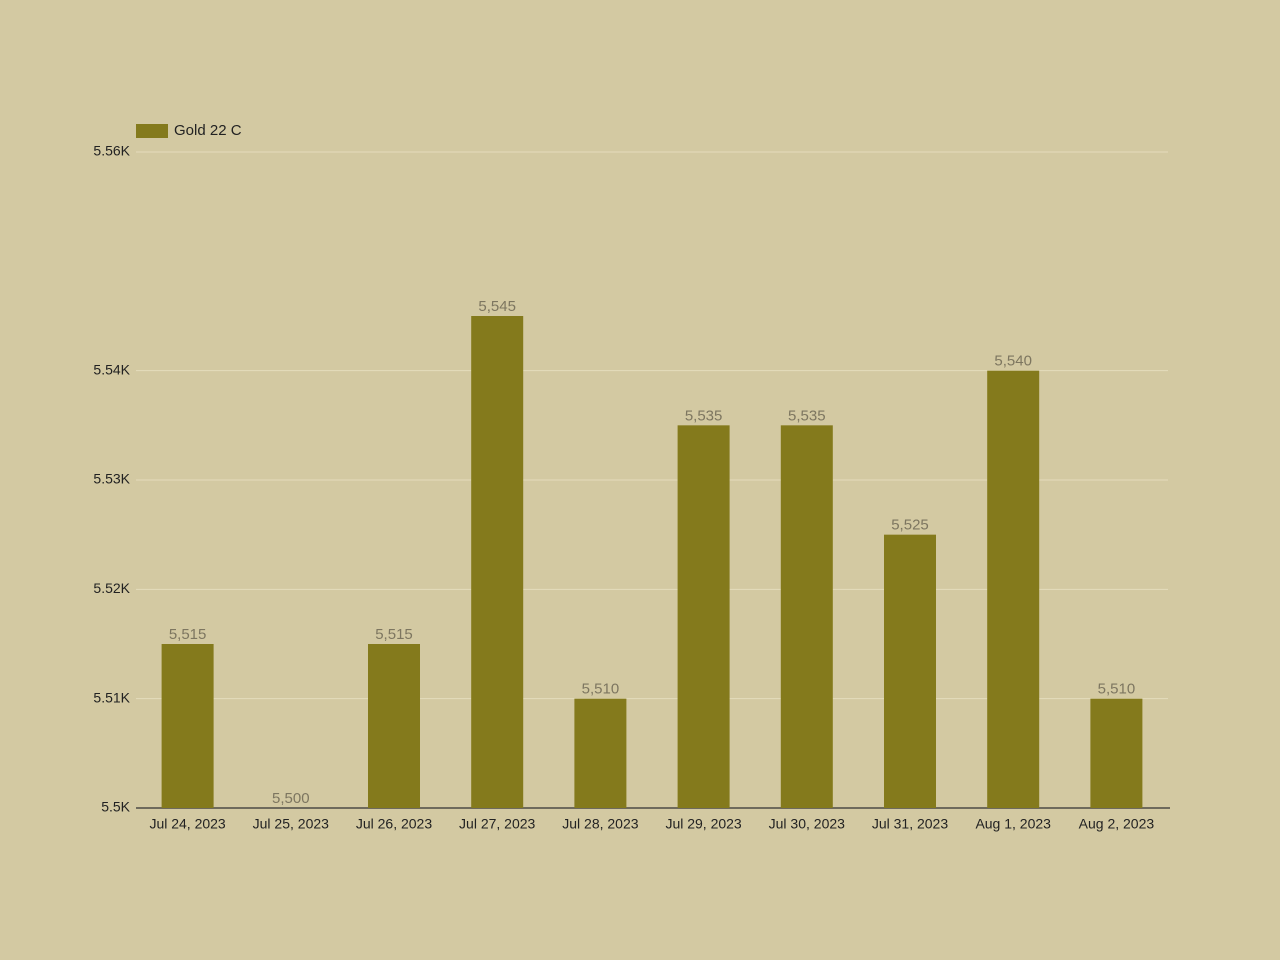 This screenshot has width=1280, height=960. I want to click on x-tick-label: Jul 26, 2023, so click(394, 824).